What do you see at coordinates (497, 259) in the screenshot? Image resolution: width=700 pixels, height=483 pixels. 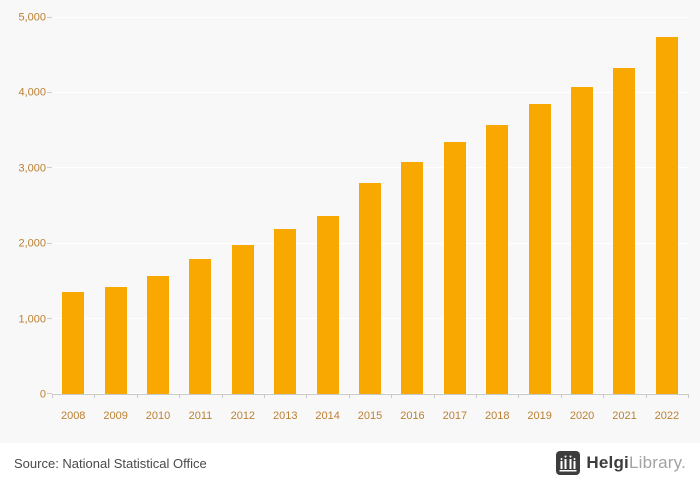 I see `bar-2018` at bounding box center [497, 259].